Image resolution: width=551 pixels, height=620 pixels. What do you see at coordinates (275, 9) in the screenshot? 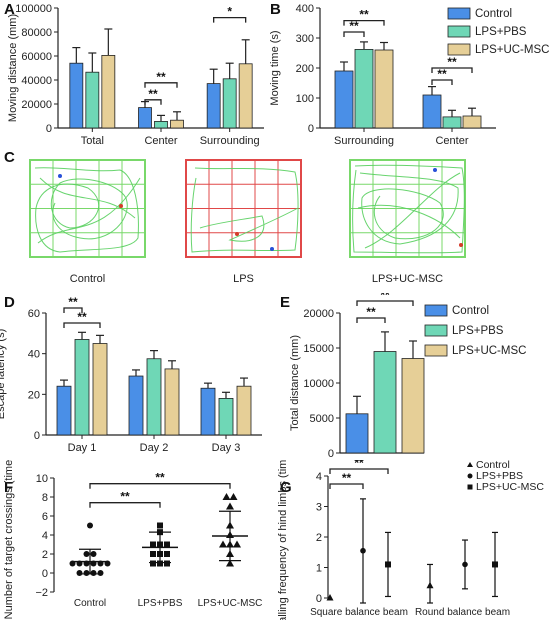
I see `panel-b-label: B` at bounding box center [275, 9].